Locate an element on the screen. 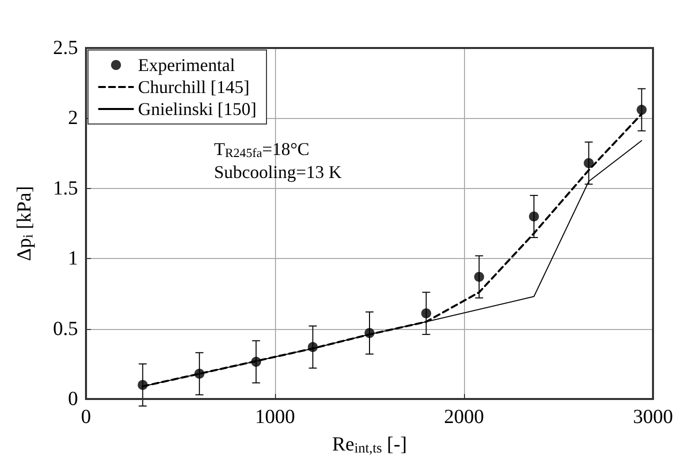 This screenshot has height=467, width=680. legend-label: Experimental is located at coordinates (186, 65).